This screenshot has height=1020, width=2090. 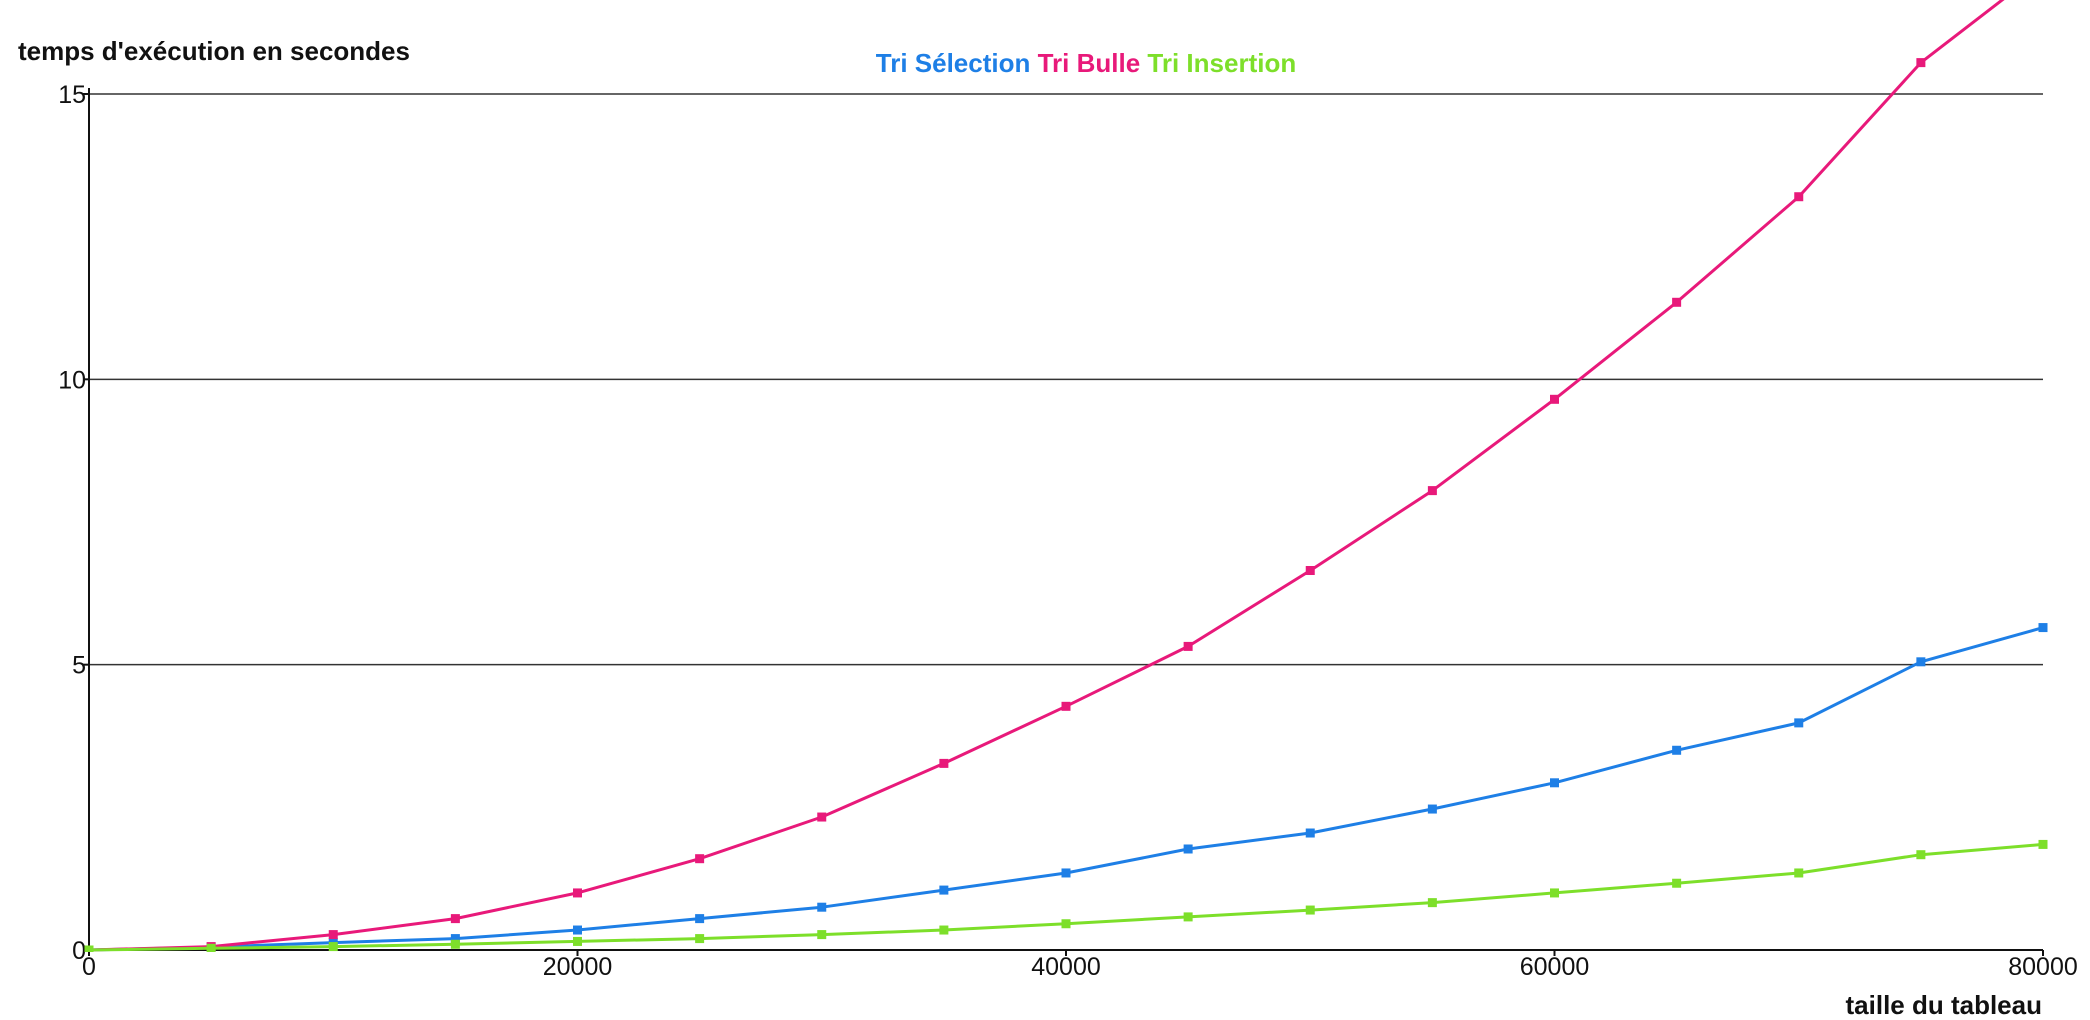 I want to click on legend-entry: Tri Insertion, so click(x=1218, y=63).